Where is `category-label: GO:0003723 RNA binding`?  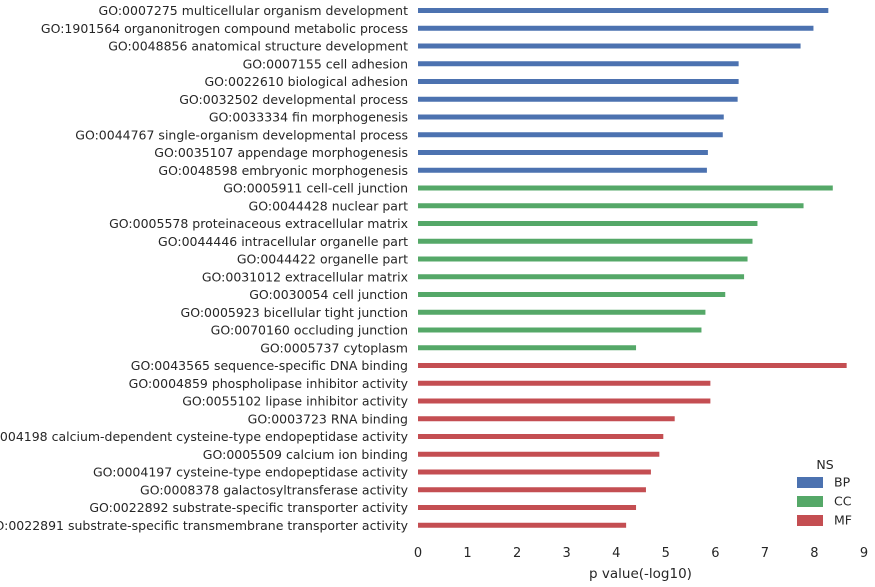 category-label: GO:0003723 RNA binding is located at coordinates (328, 418).